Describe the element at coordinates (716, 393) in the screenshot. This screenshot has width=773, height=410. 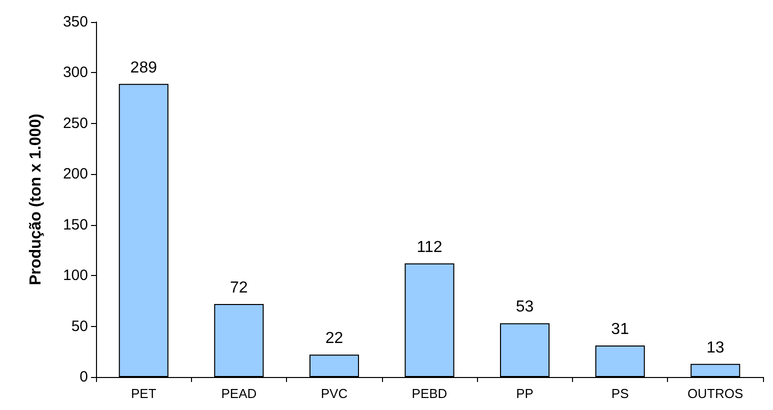
I see `x-tick-label: OUTROS` at that location.